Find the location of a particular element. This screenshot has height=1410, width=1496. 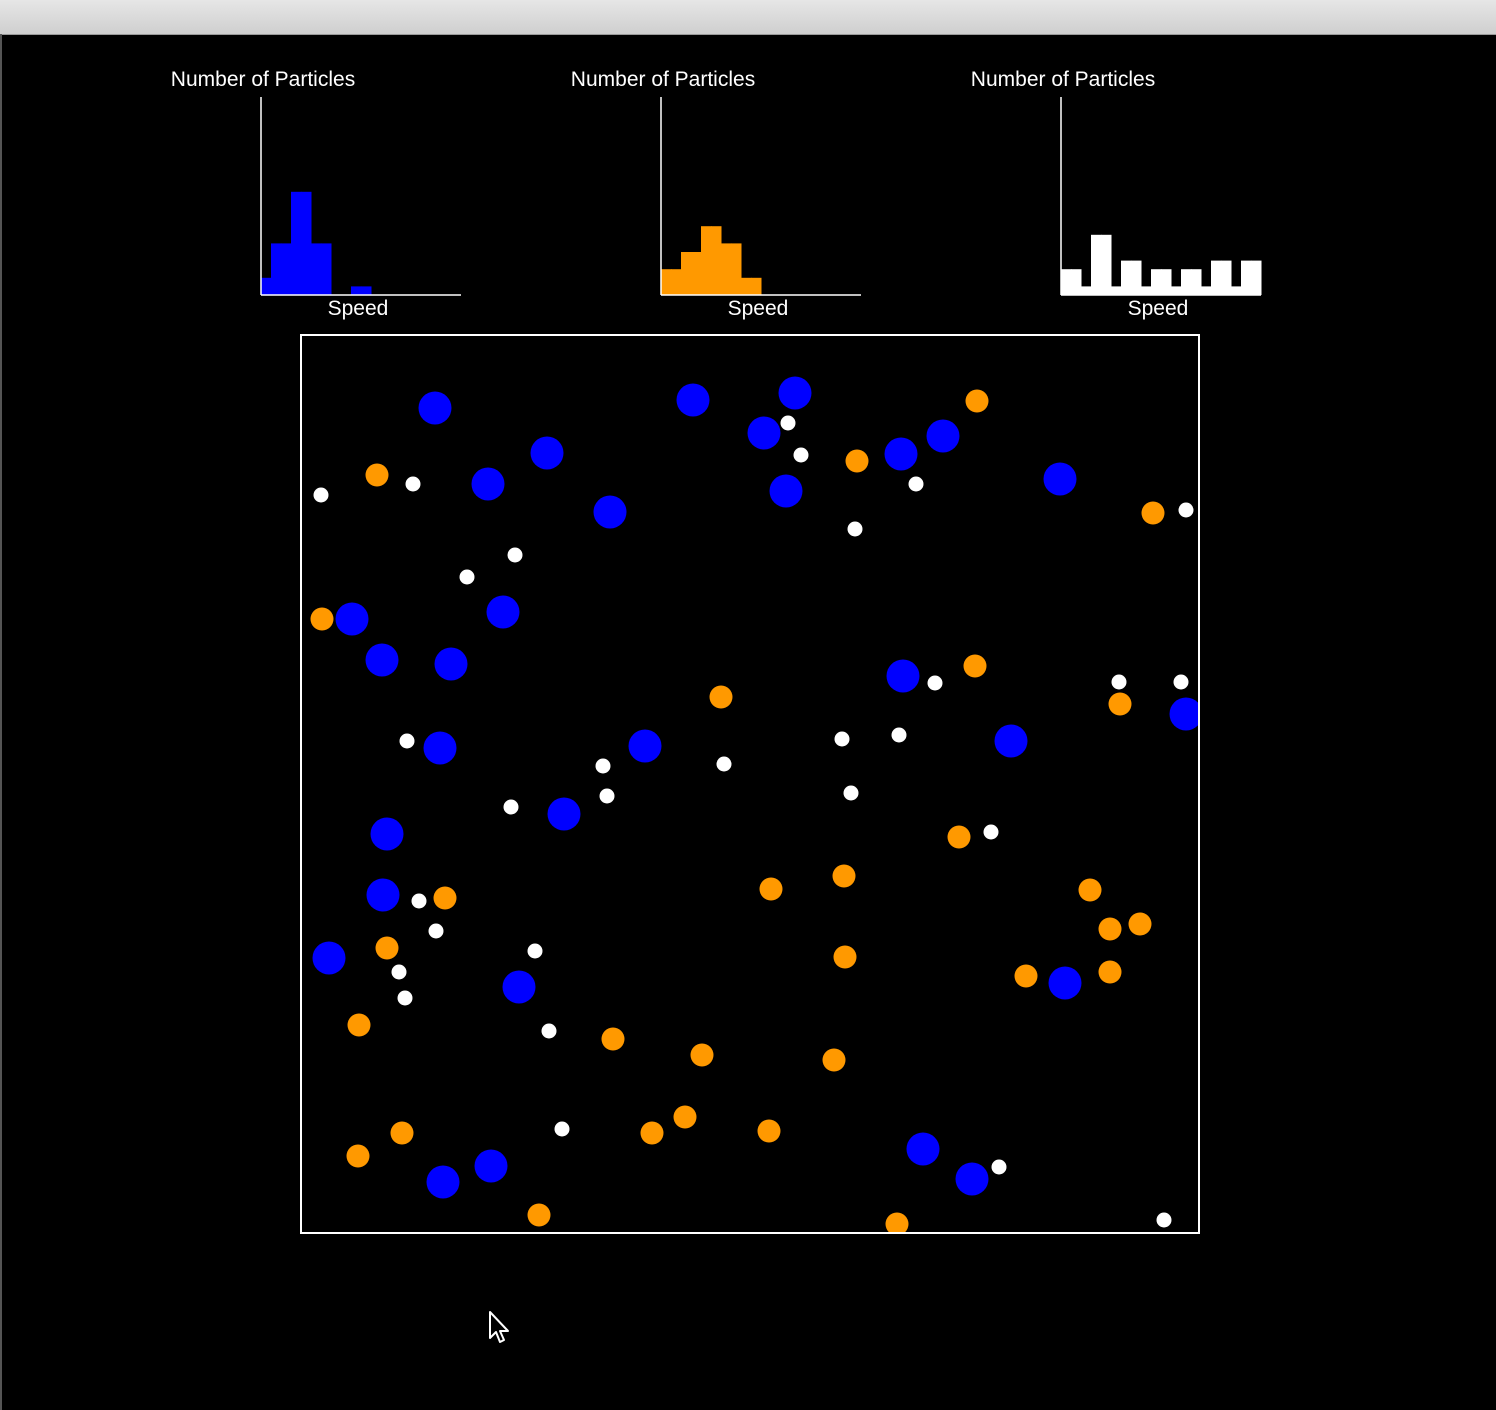

window-edge is located at coordinates (1, 722).